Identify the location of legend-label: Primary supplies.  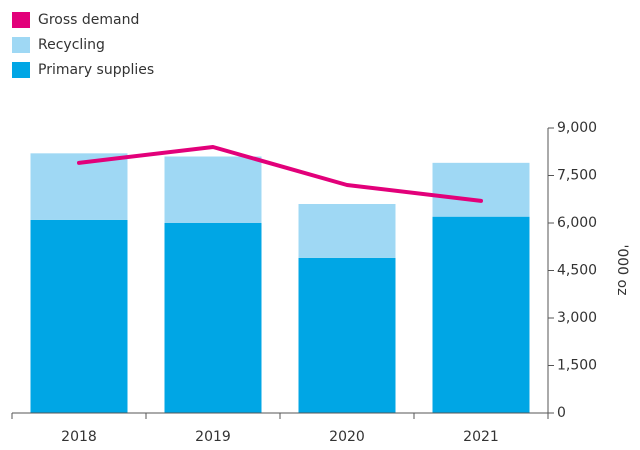
(96, 70).